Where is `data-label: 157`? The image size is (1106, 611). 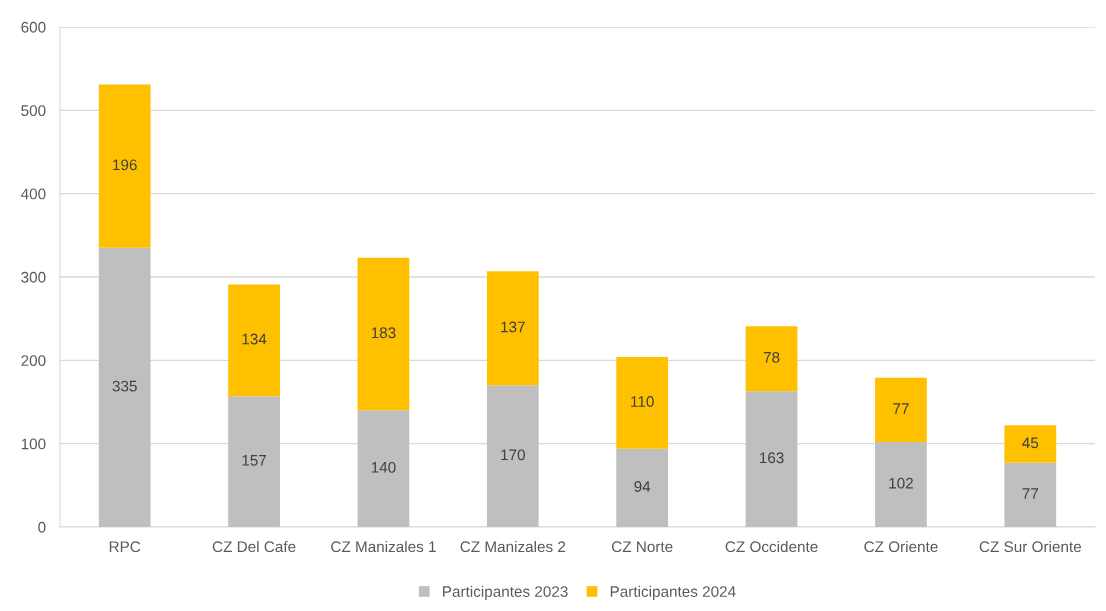
data-label: 157 is located at coordinates (254, 460).